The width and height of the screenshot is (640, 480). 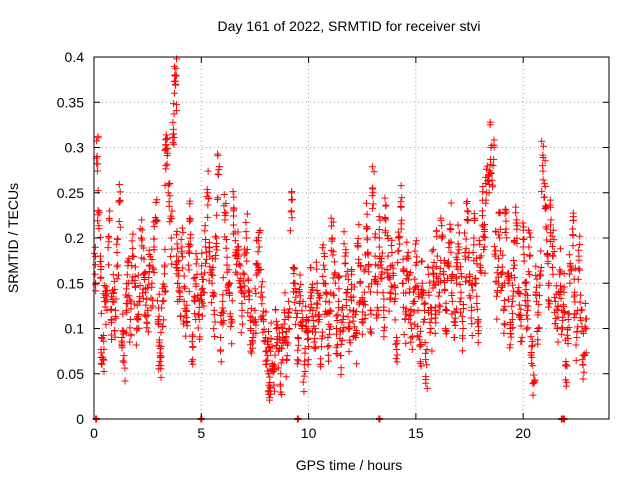 I want to click on y-tick-label: 0.4, so click(x=75, y=57).